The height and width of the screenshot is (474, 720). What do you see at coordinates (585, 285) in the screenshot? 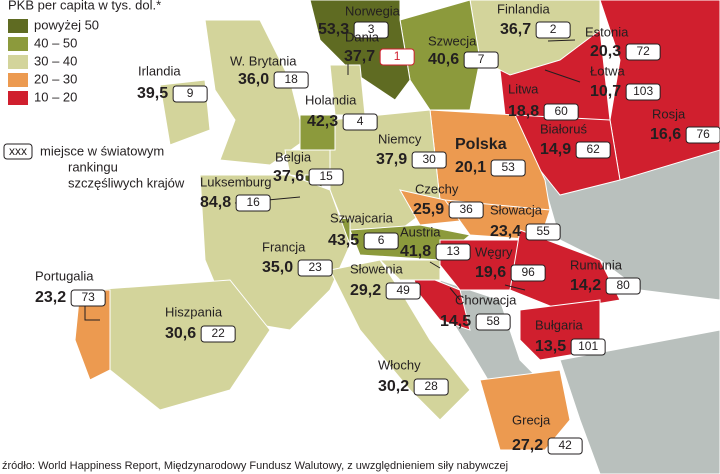
I see `gdp-value: 14,2` at bounding box center [585, 285].